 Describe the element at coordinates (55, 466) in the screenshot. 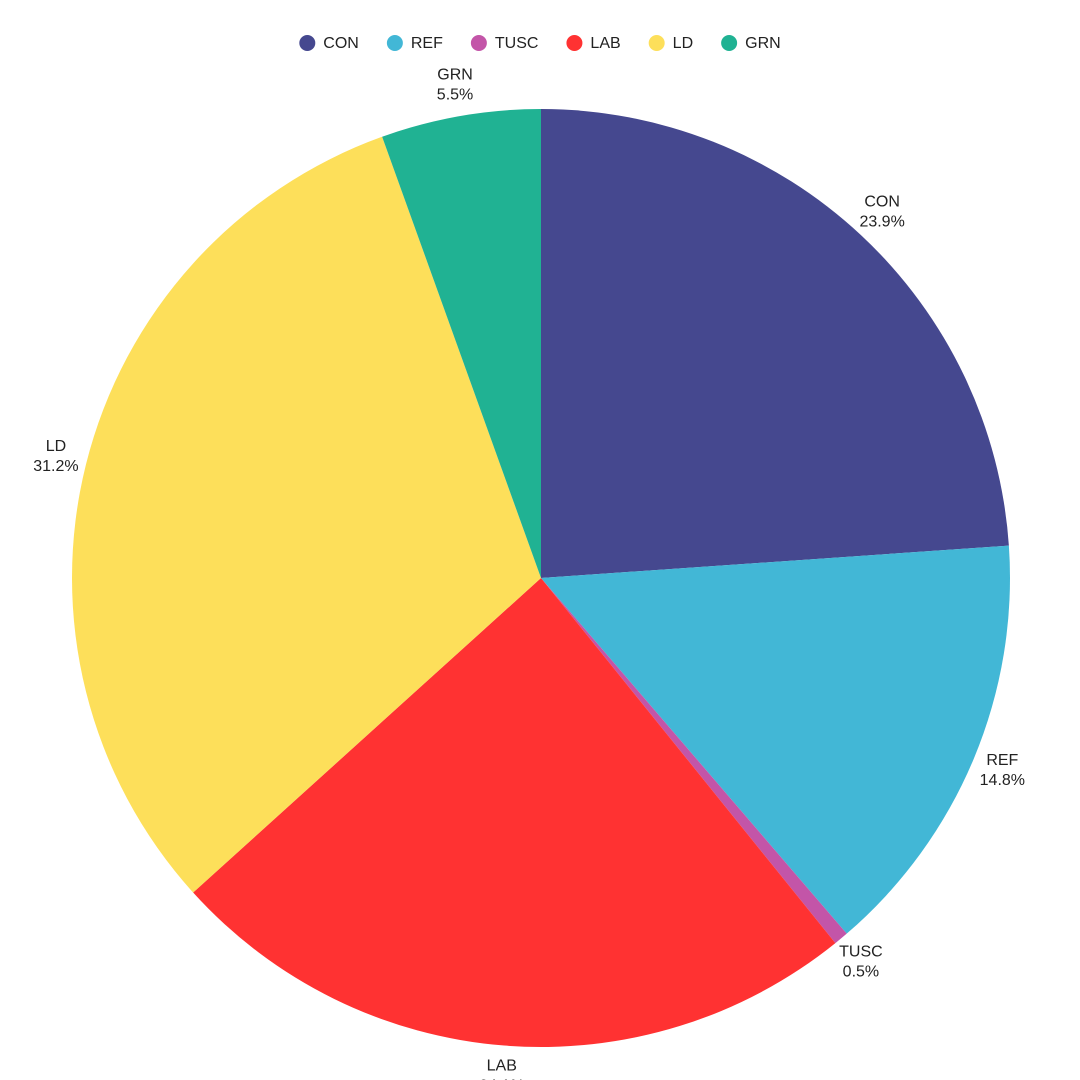

I see `slice-label-value: 31.2%` at that location.